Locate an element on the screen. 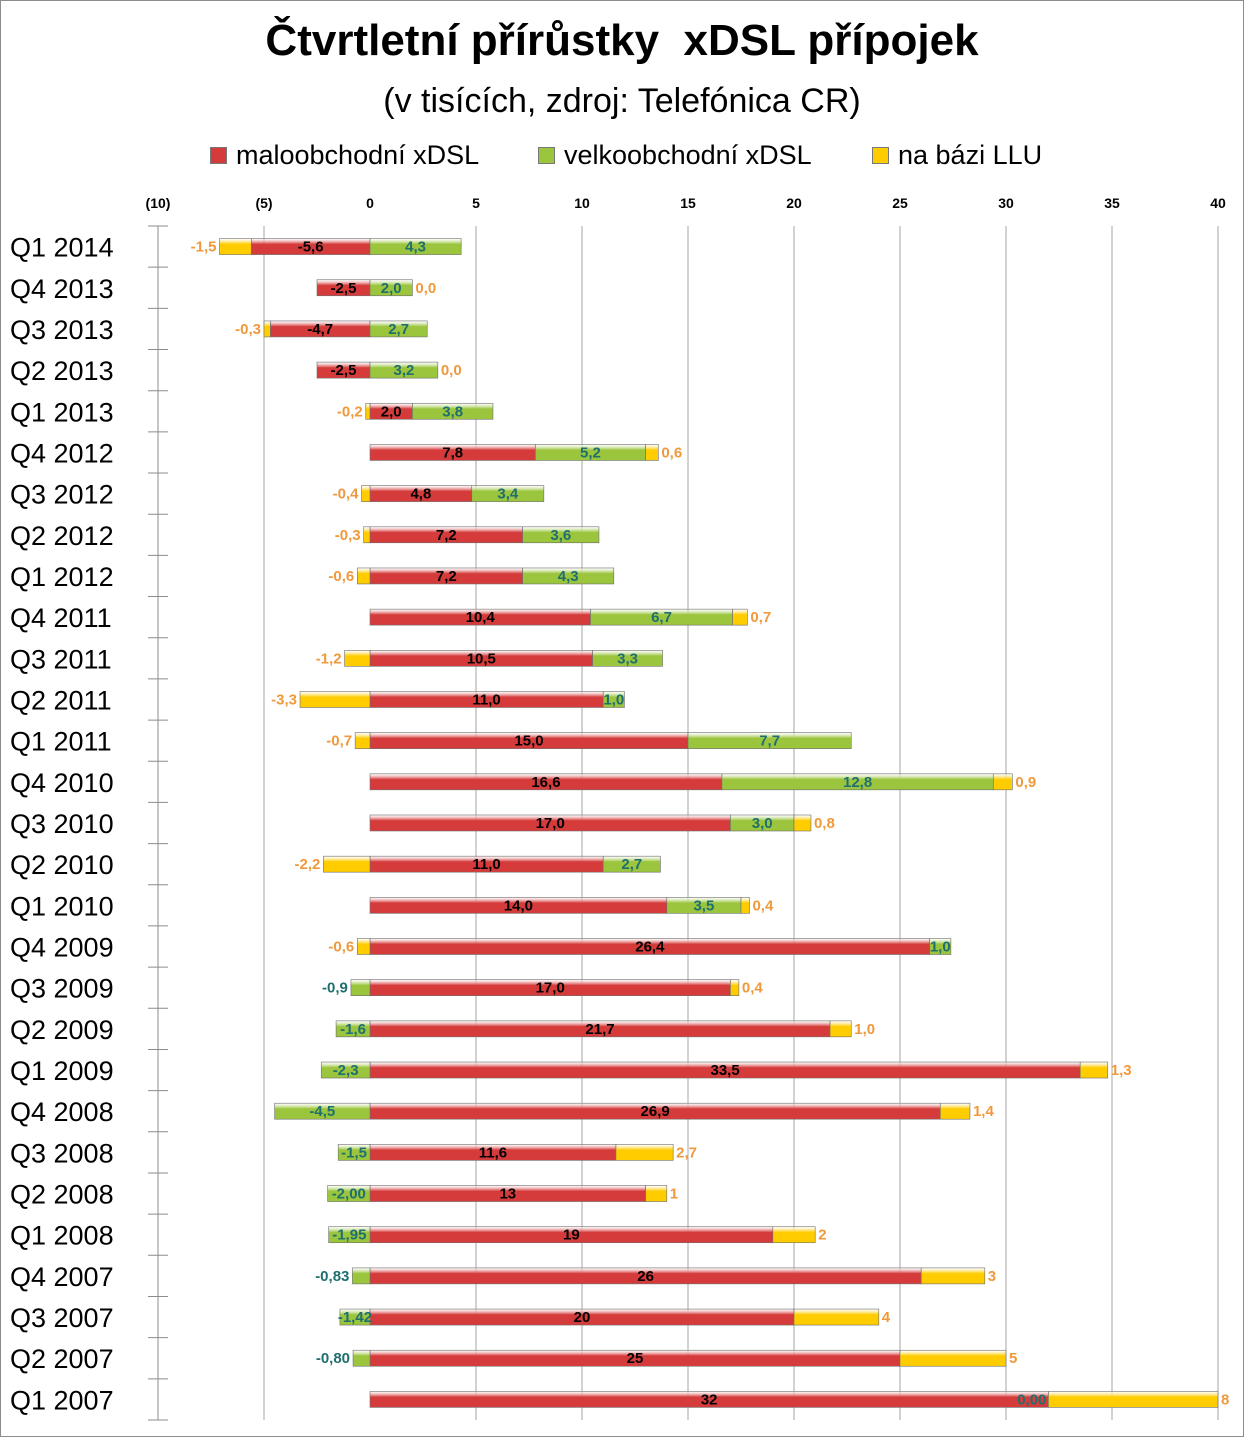 The image size is (1244, 1437). category-label: Q4 2007 is located at coordinates (62, 1277).